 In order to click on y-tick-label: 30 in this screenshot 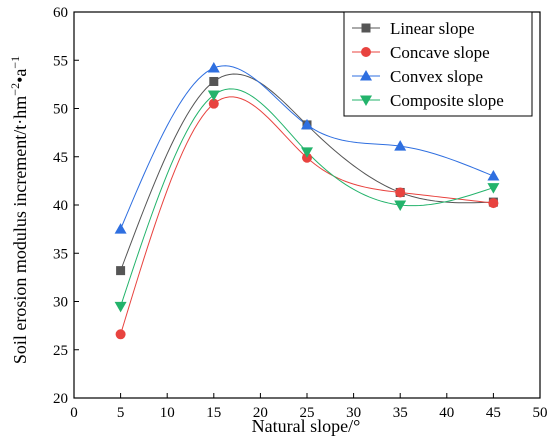, I will do `click(60, 303)`.